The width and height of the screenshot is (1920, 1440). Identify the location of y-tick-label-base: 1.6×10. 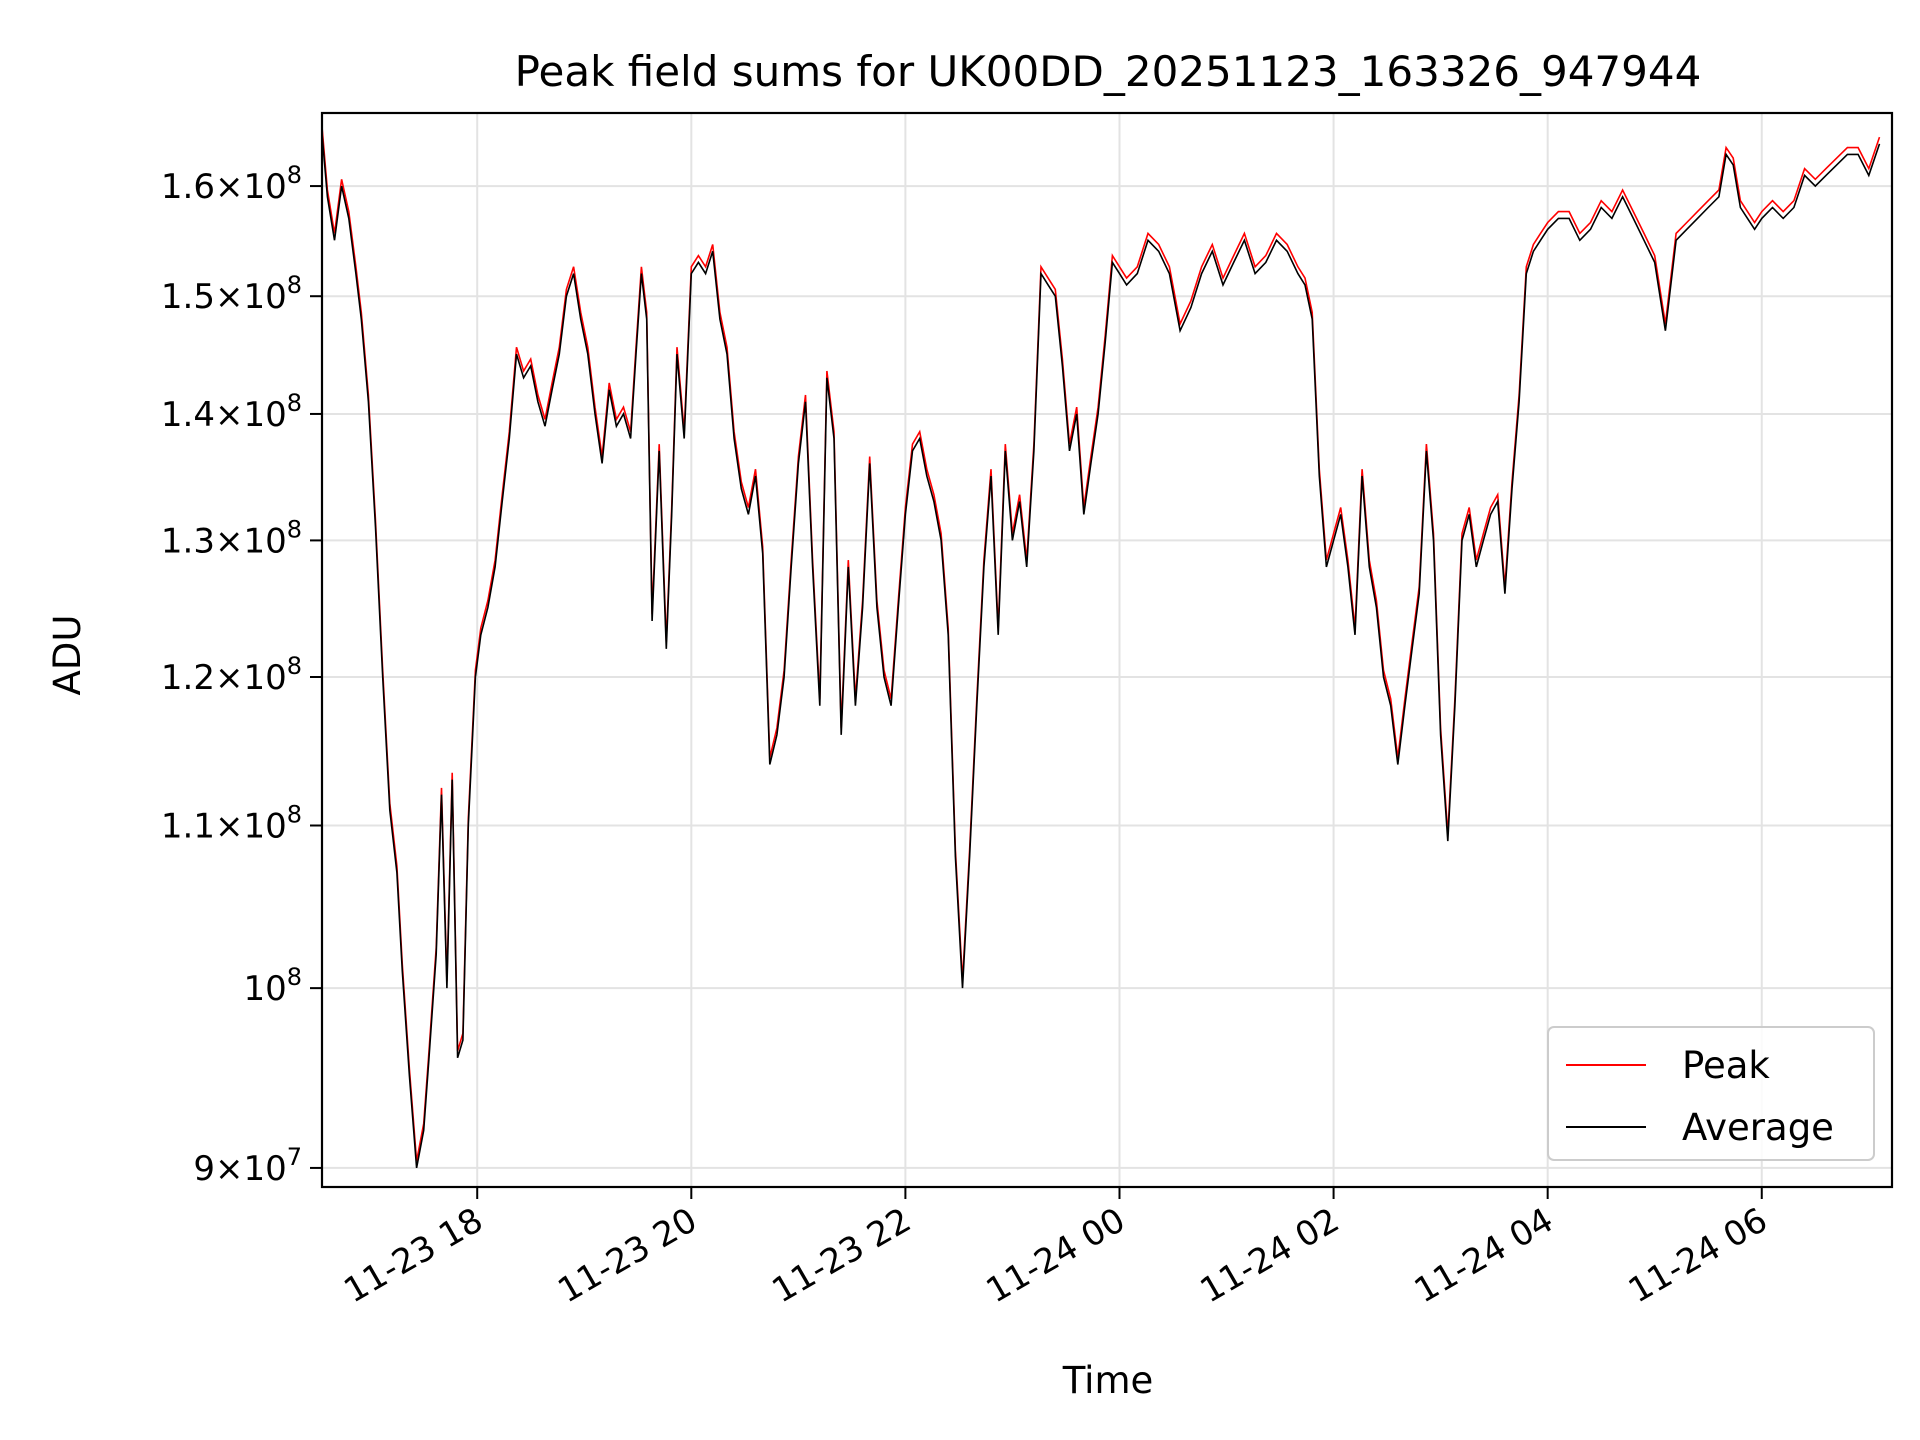
(224, 187).